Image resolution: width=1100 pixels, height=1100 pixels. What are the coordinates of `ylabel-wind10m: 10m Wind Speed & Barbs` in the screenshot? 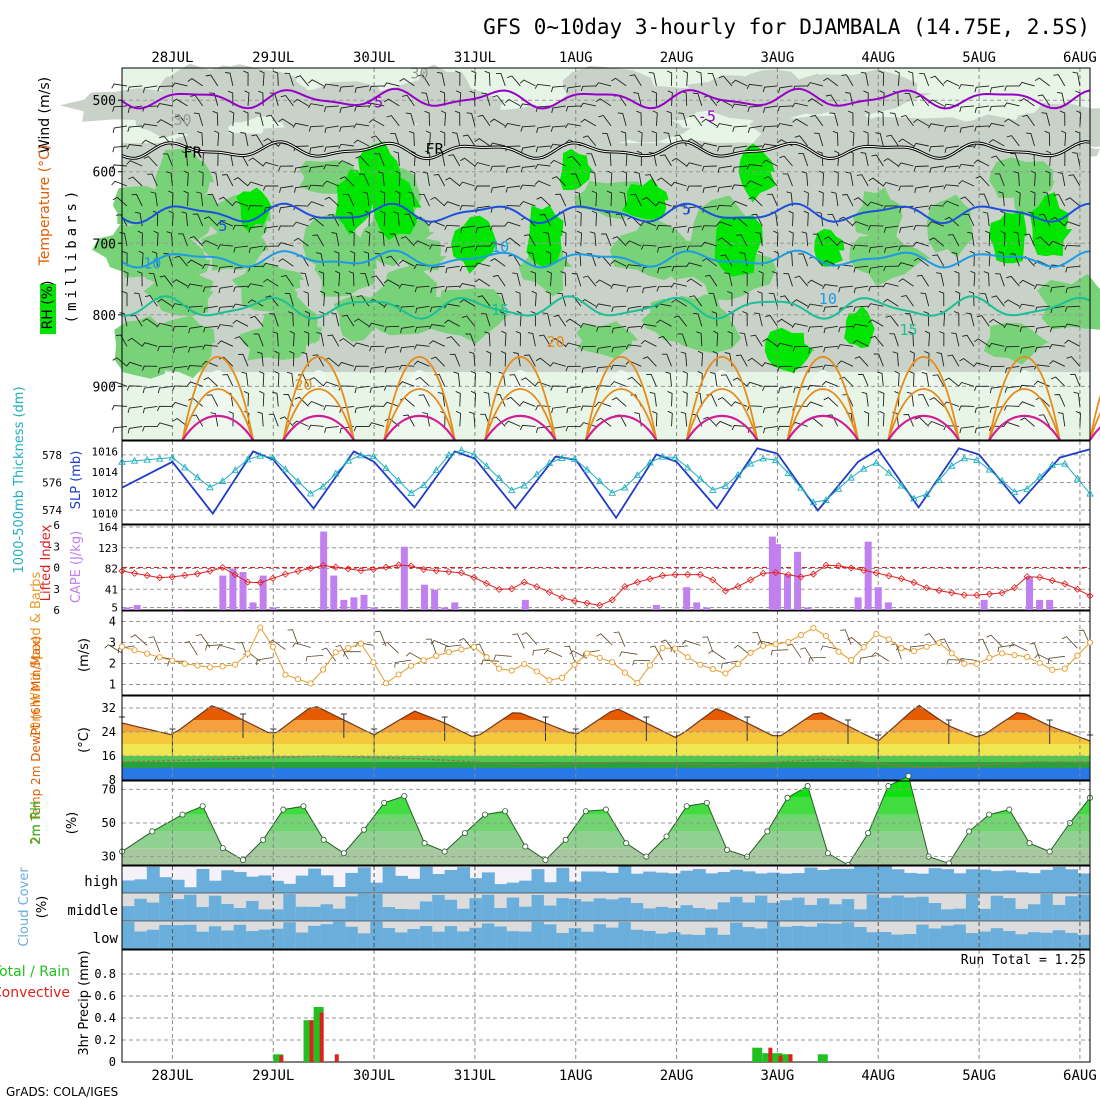 It's located at (36, 655).